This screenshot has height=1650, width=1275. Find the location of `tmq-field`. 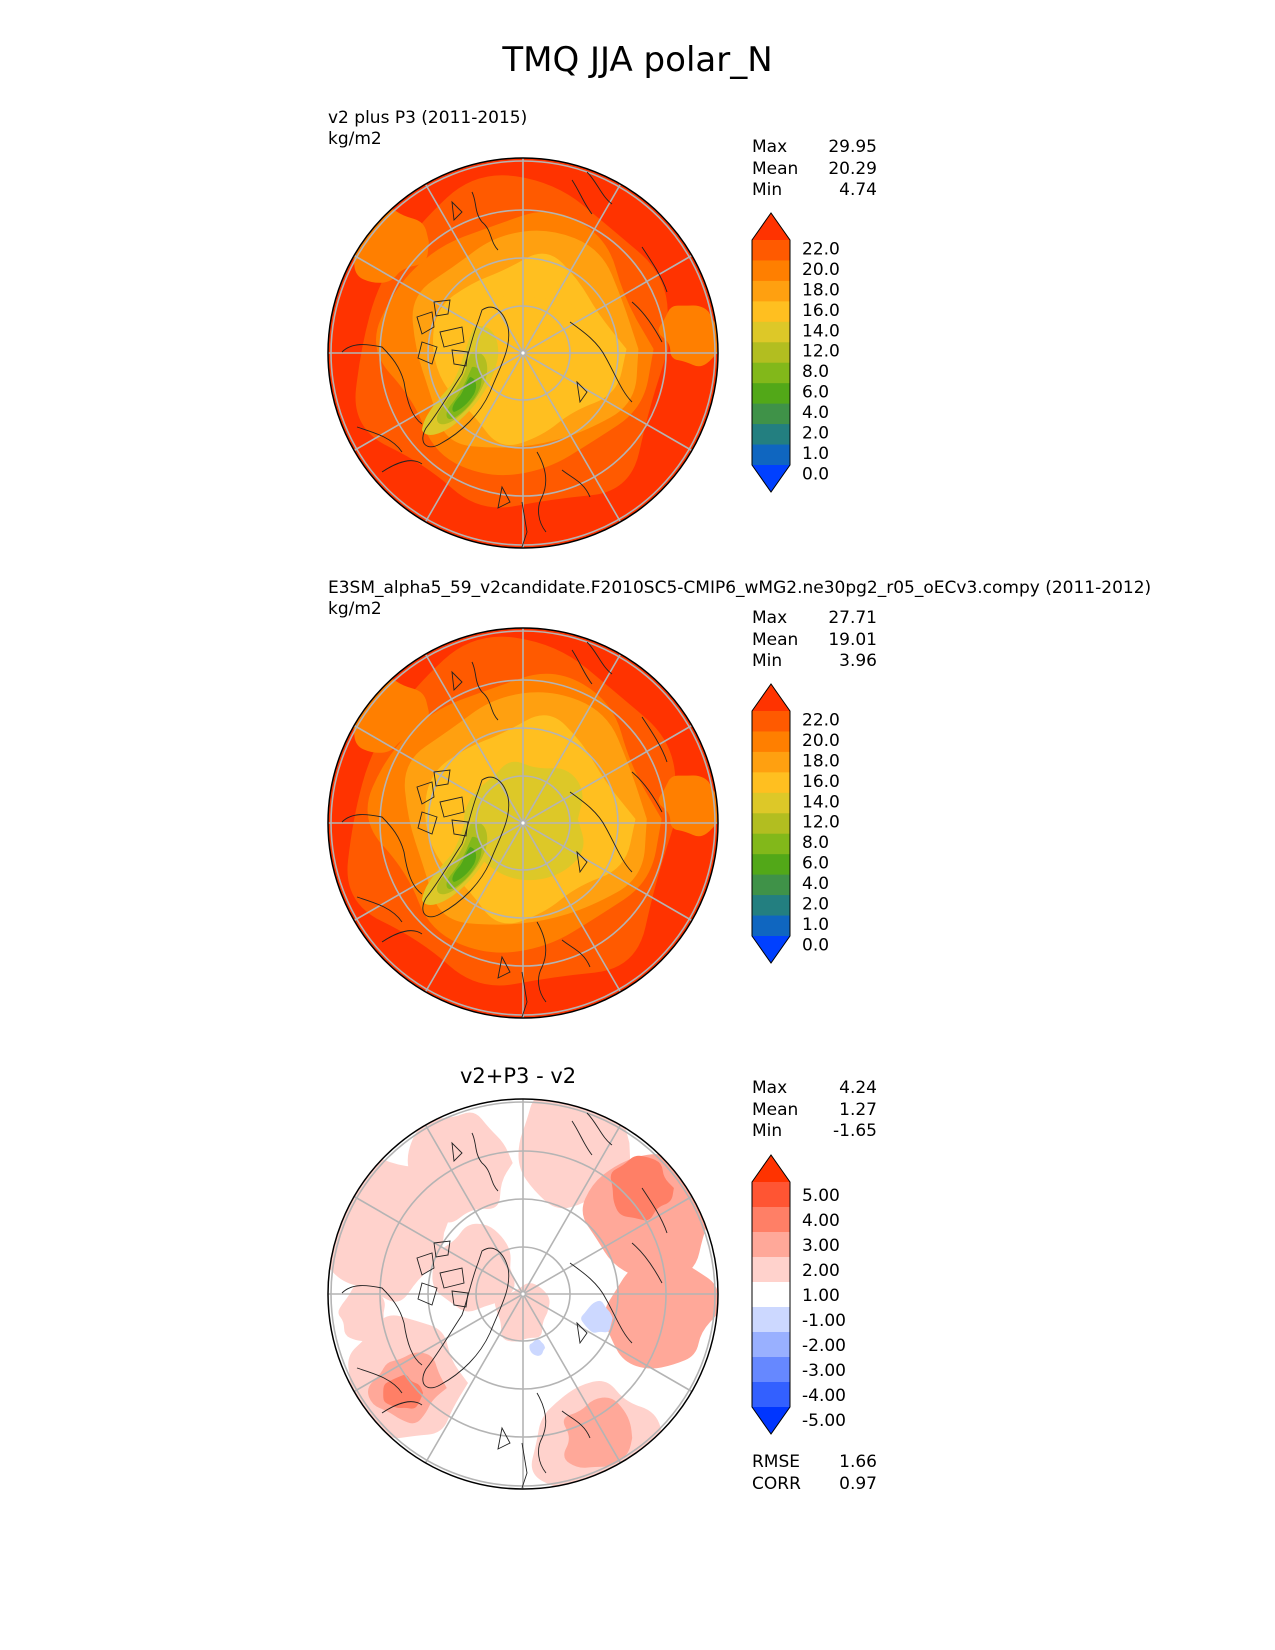

tmq-field is located at coordinates (523, 823).